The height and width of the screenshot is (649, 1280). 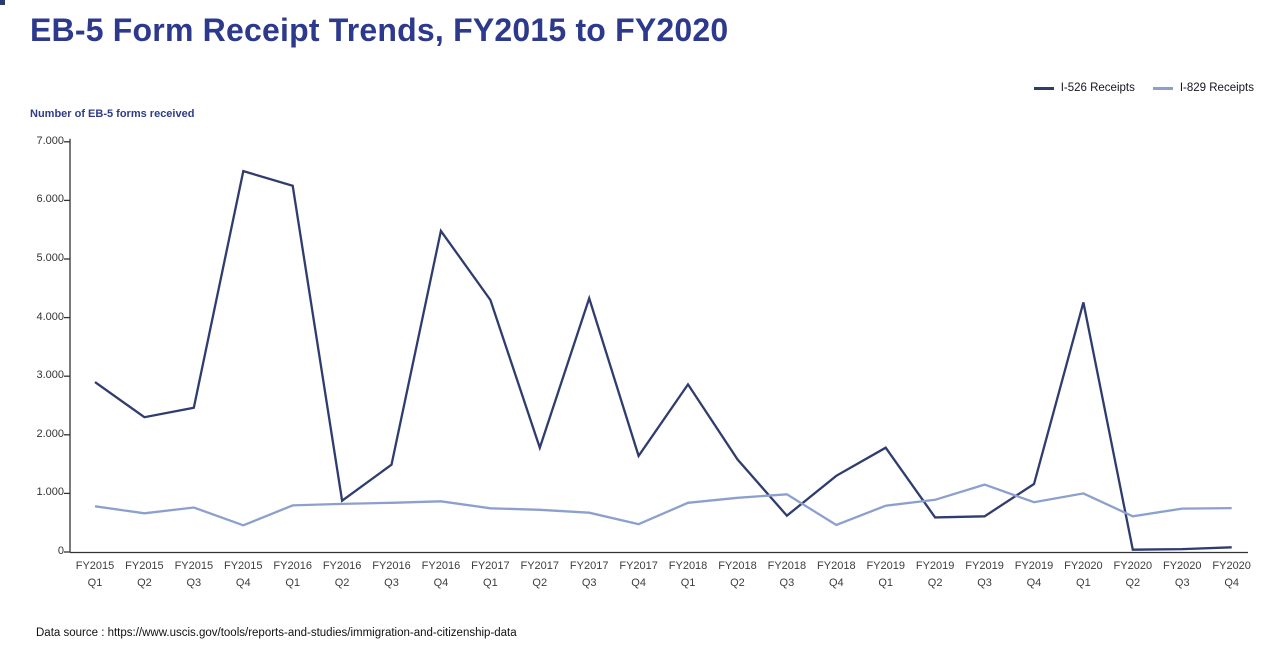 What do you see at coordinates (1133, 574) in the screenshot?
I see `x-axis-label: FY2020 Q2` at bounding box center [1133, 574].